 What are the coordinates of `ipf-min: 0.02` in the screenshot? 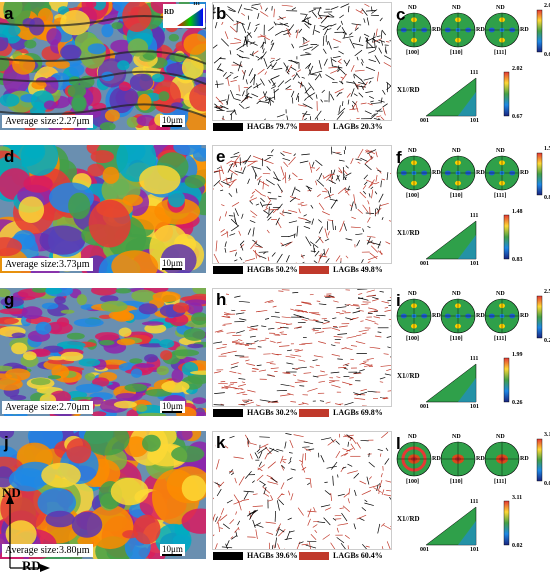 It's located at (517, 546).